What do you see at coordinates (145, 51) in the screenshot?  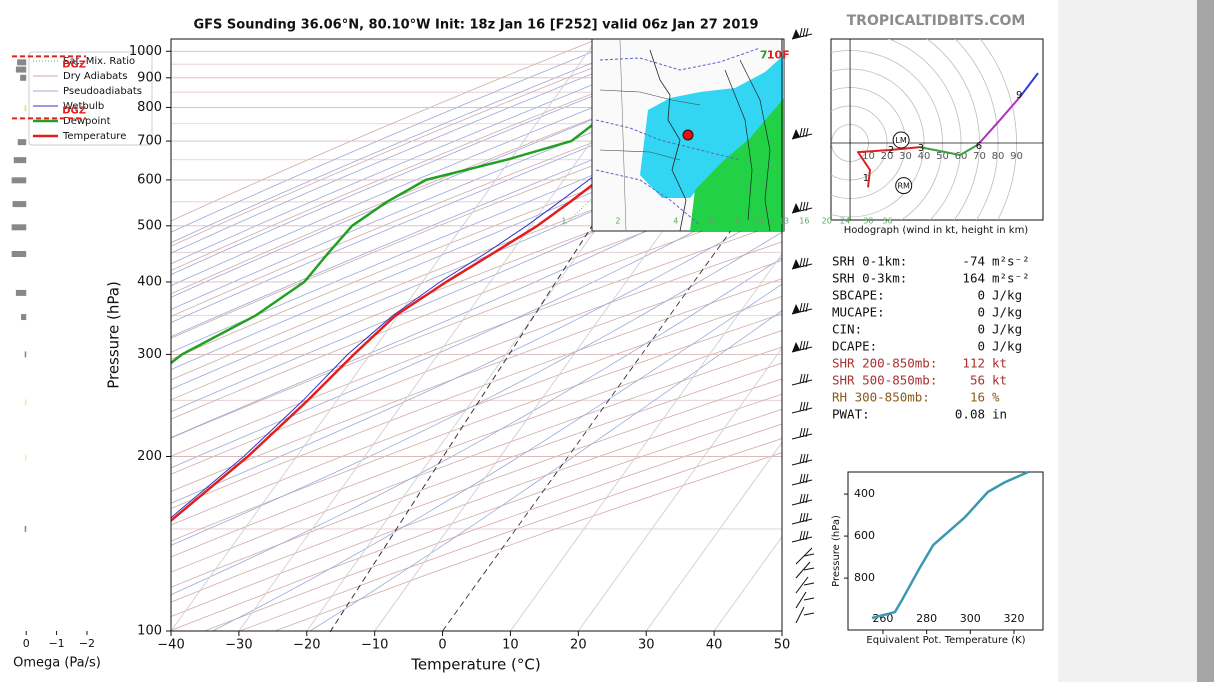 I see `y-tick-label: 1000` at bounding box center [145, 51].